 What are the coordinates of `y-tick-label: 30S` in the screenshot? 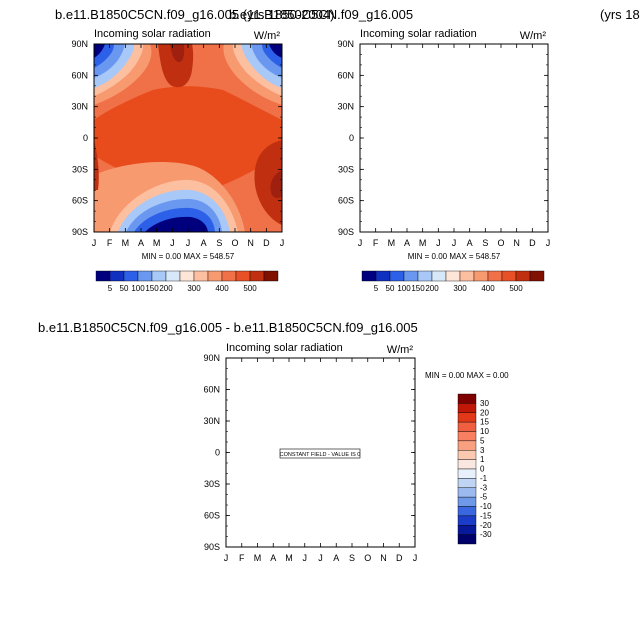 It's located at (80, 169).